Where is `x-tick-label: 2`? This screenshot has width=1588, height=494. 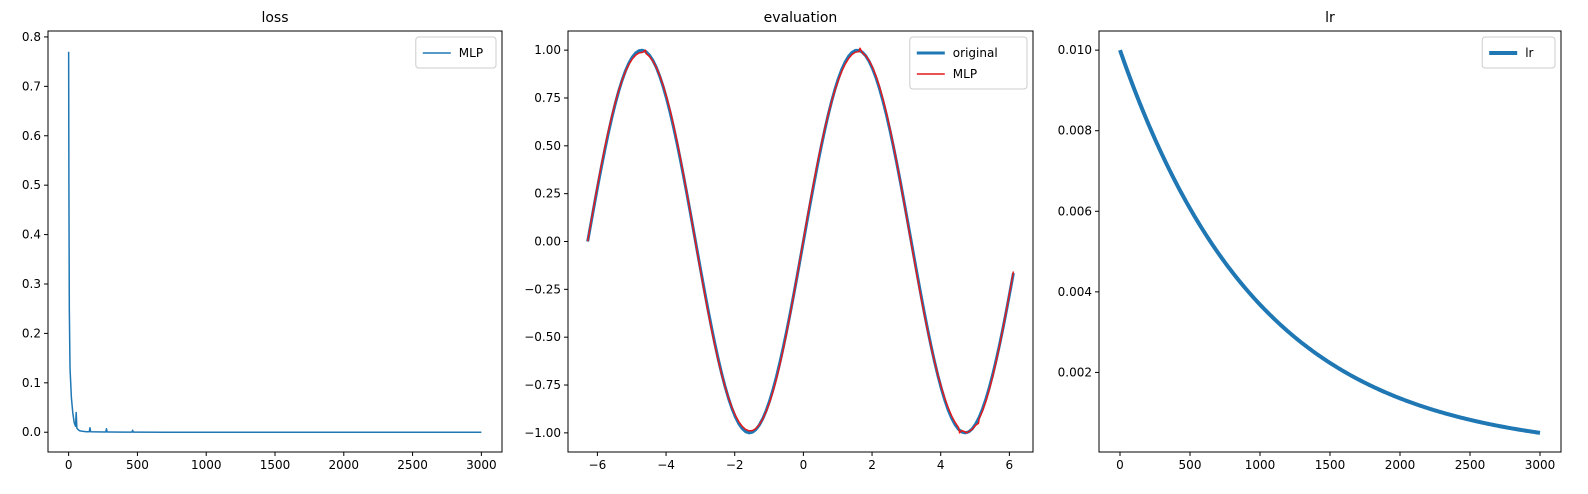 x-tick-label: 2 is located at coordinates (872, 465).